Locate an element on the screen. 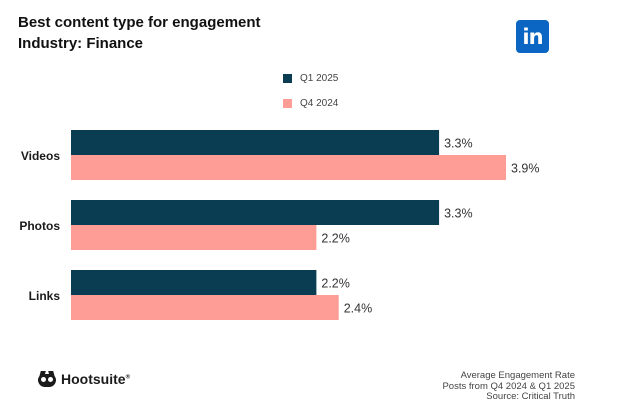  legend-label-q4: Q4 2024 is located at coordinates (319, 103).